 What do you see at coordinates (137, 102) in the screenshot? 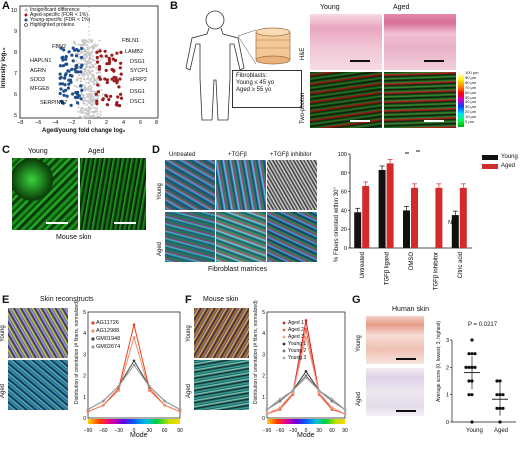
I see `protein-label: DSC1` at bounding box center [137, 102].